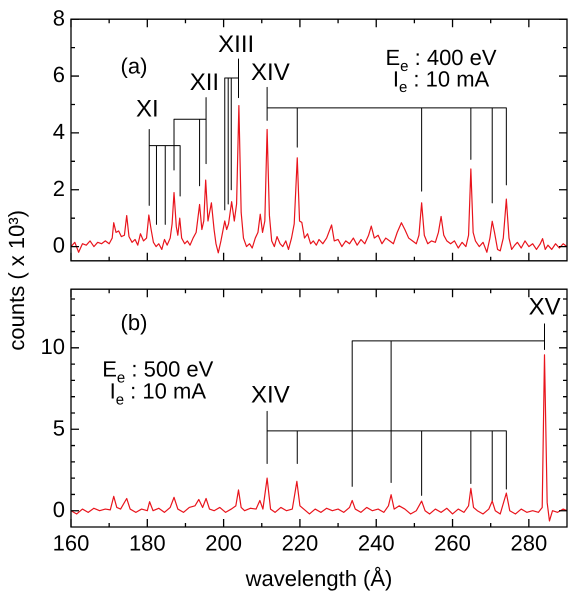  Describe the element at coordinates (376, 543) in the screenshot. I see `x-tick-label: 240` at that location.